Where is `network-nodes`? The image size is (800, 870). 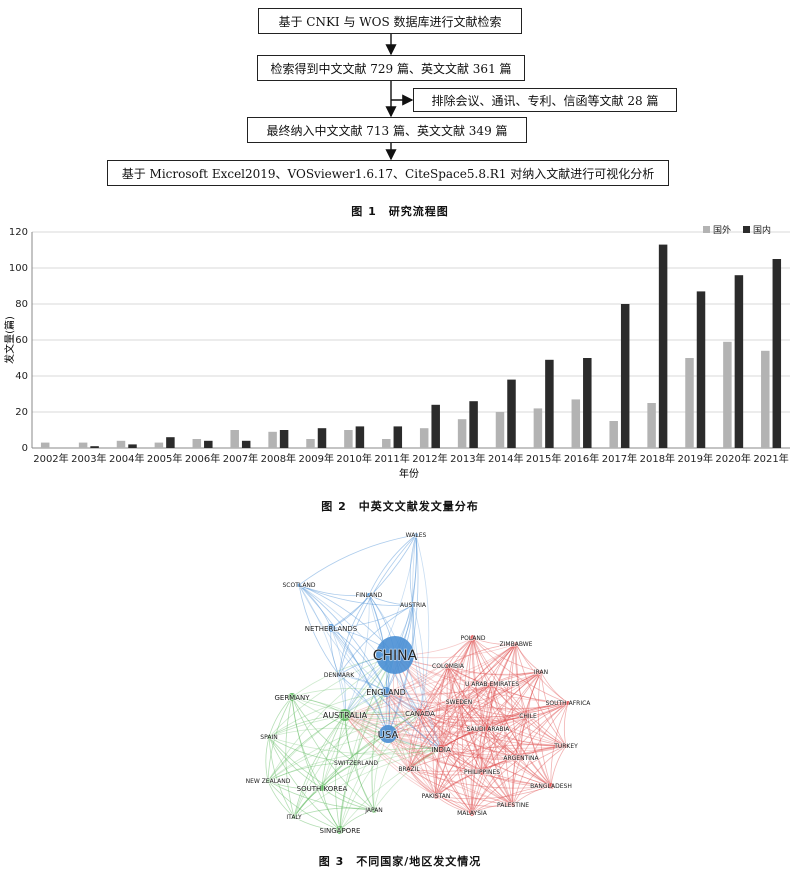
network-nodes is located at coordinates (418, 683).